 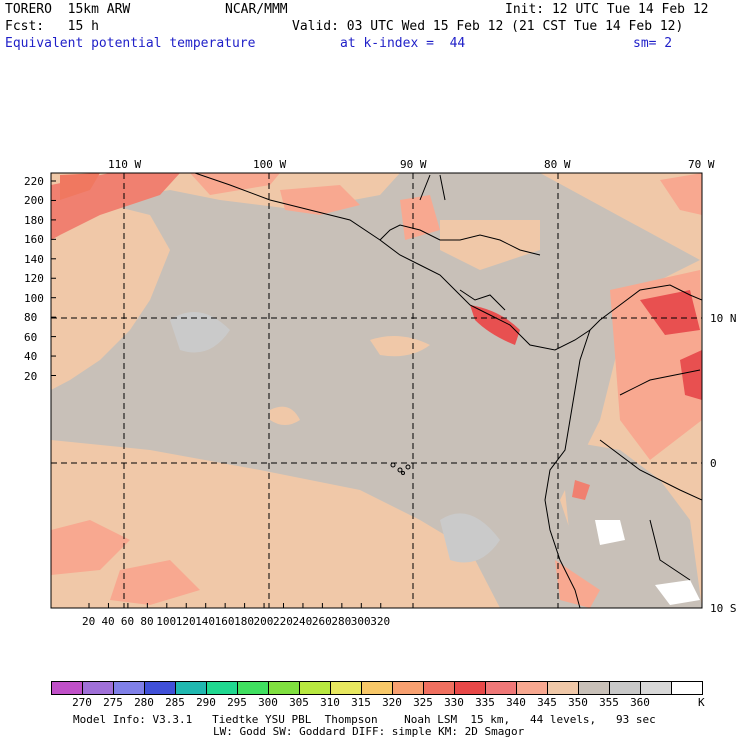 What do you see at coordinates (299, 702) in the screenshot?
I see `colorbar-label: 305` at bounding box center [299, 702].